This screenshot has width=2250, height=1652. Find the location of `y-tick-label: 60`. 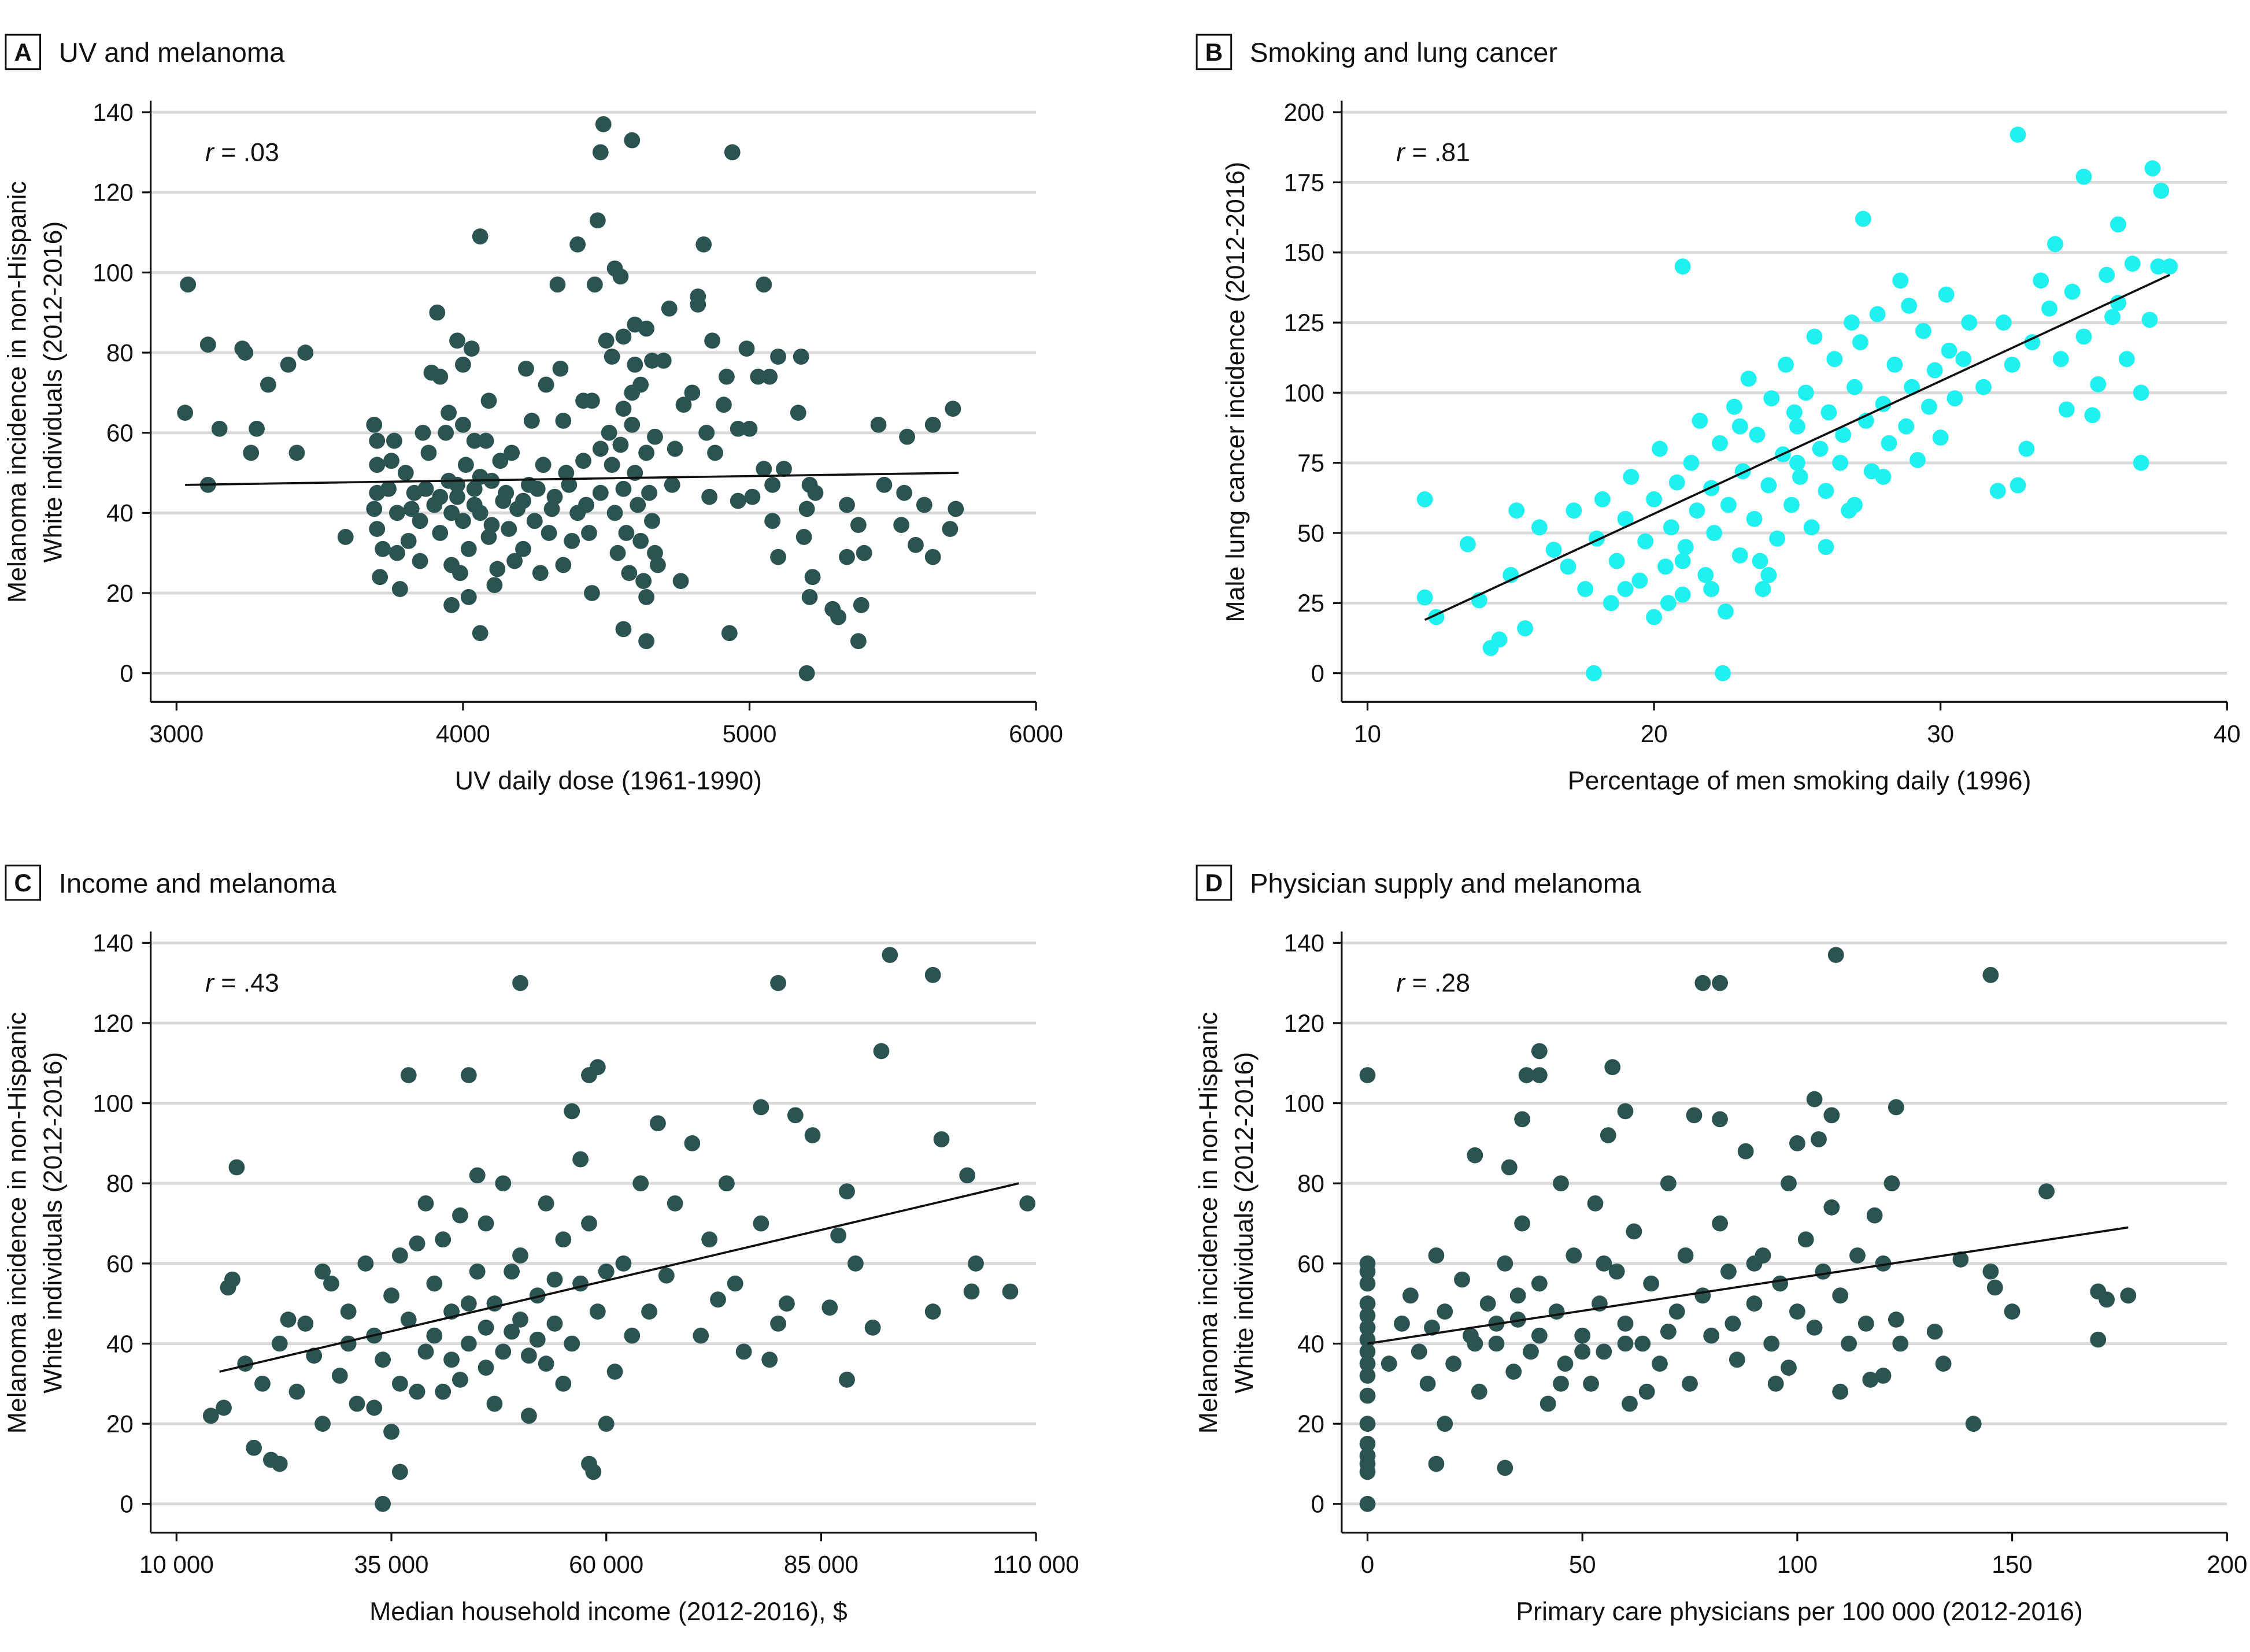

y-tick-label: 60 is located at coordinates (120, 1263).